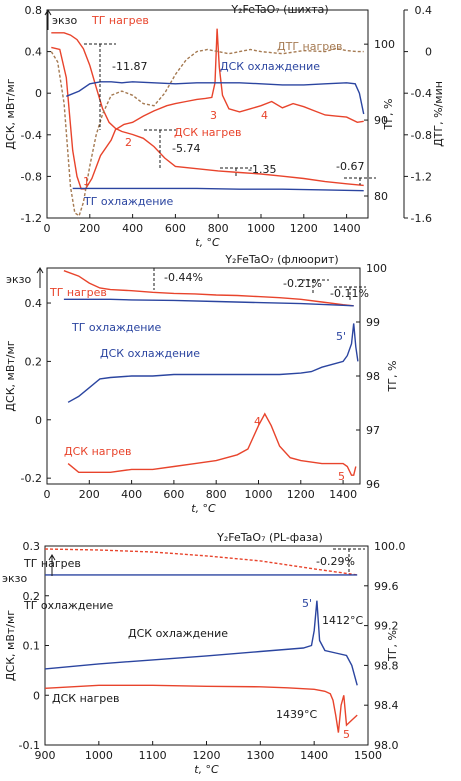  I want to click on panel1-y2-tick-label: 100, so click(384, 44).